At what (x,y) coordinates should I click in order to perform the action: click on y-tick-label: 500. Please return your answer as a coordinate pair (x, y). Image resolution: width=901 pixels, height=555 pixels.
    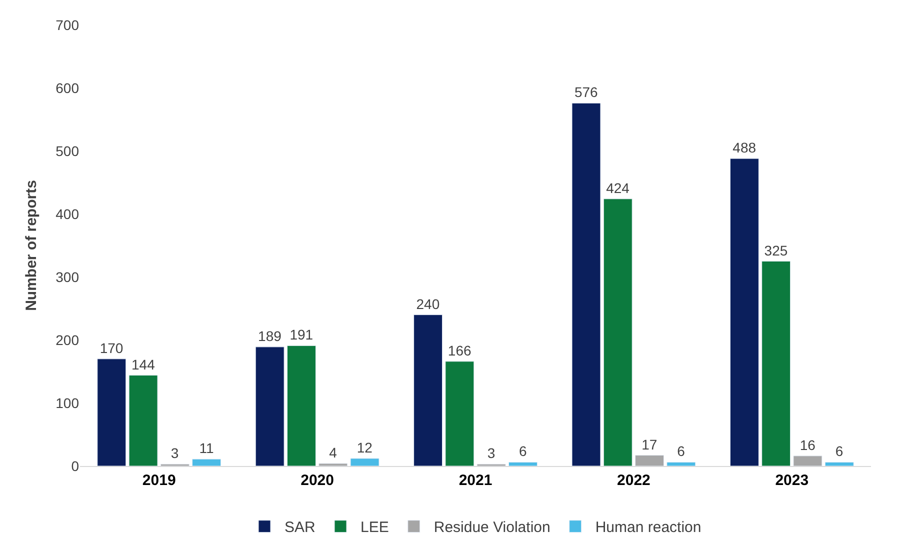
    Looking at the image, I should click on (68, 150).